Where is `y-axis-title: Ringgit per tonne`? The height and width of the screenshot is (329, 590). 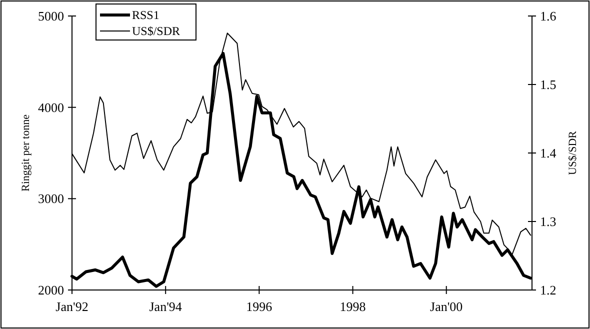 y-axis-title: Ringgit per tonne is located at coordinates (26, 153).